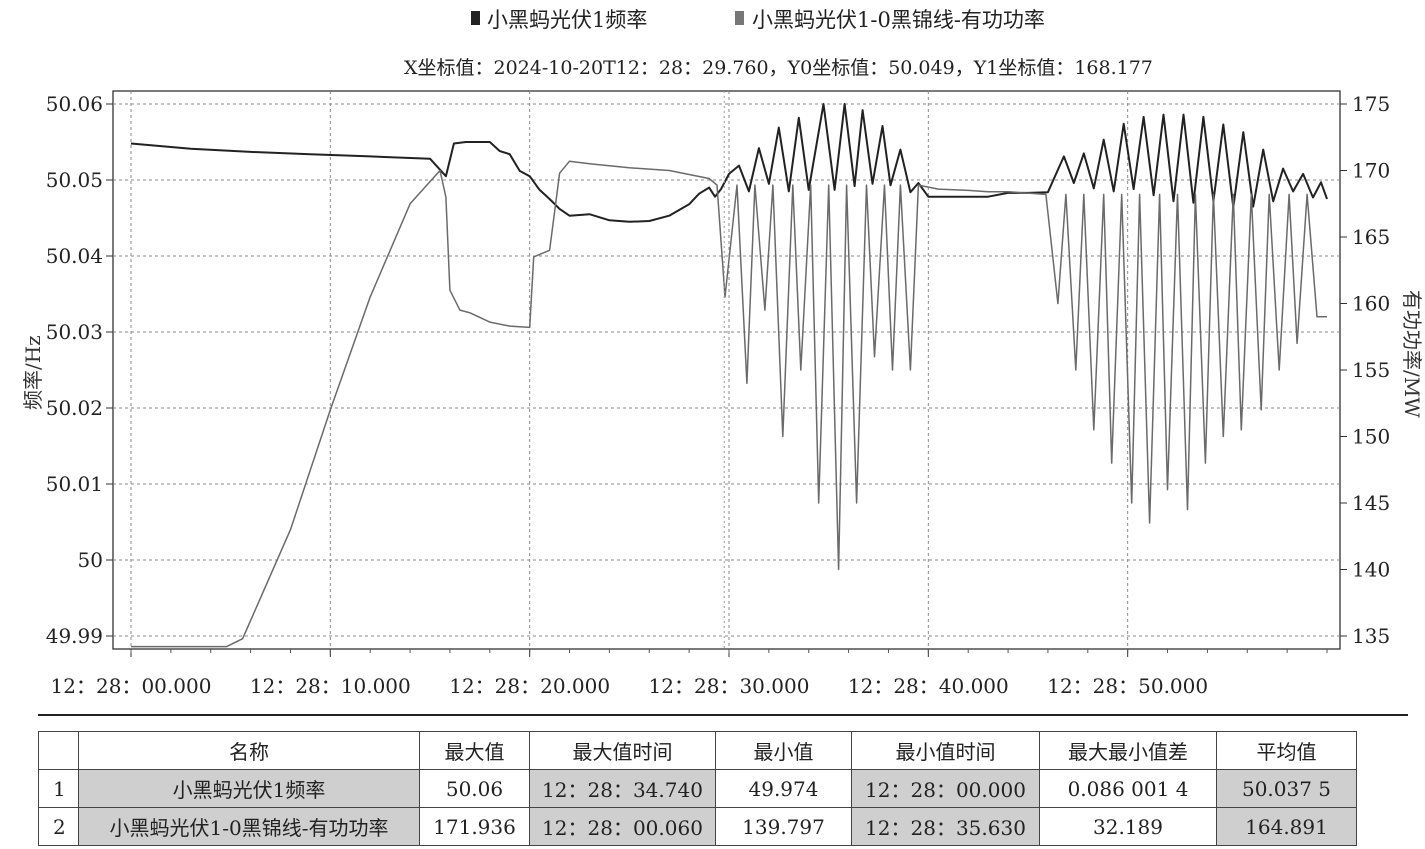 This screenshot has height=849, width=1425. I want to click on row-name: 小黑蚂光伏1-0黑锦线-有功功率, so click(249, 826).